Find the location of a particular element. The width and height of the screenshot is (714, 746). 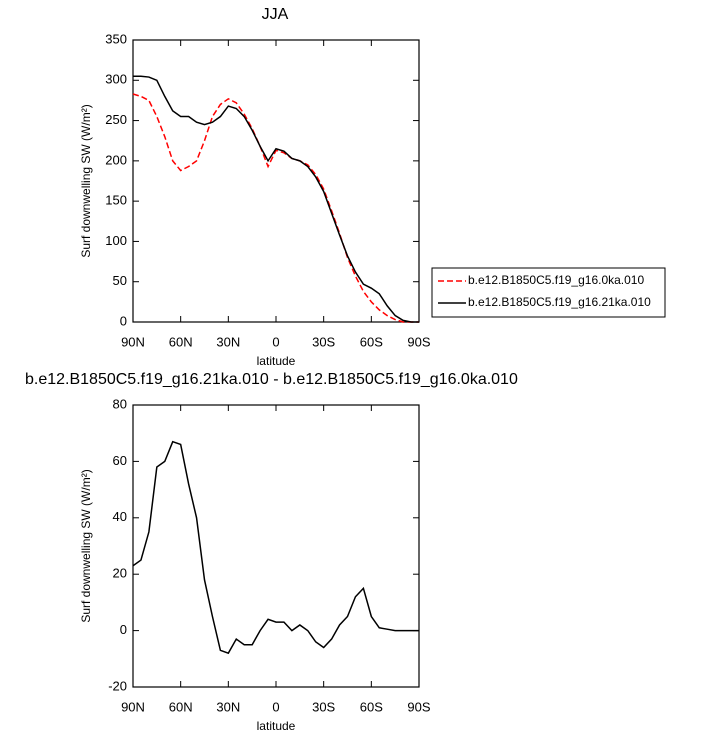

legend-label: b.e12.B1850C5.f19_g16.21ka.010 is located at coordinates (559, 302).